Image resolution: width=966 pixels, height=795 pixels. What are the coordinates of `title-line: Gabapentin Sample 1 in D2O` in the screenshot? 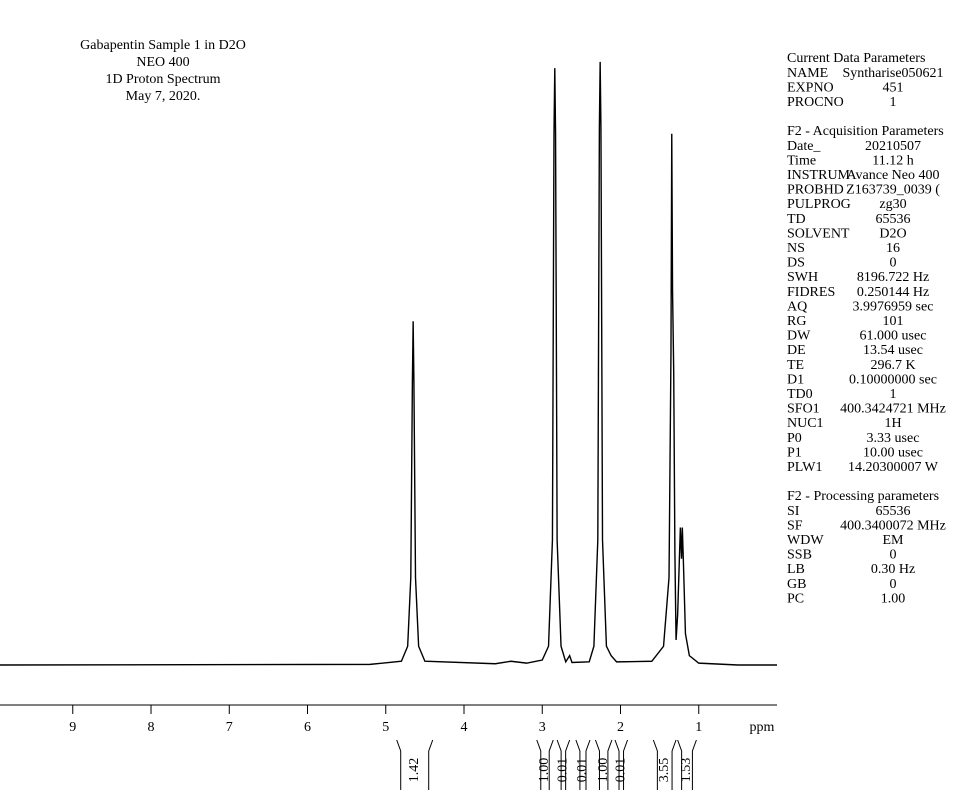 It's located at (163, 45).